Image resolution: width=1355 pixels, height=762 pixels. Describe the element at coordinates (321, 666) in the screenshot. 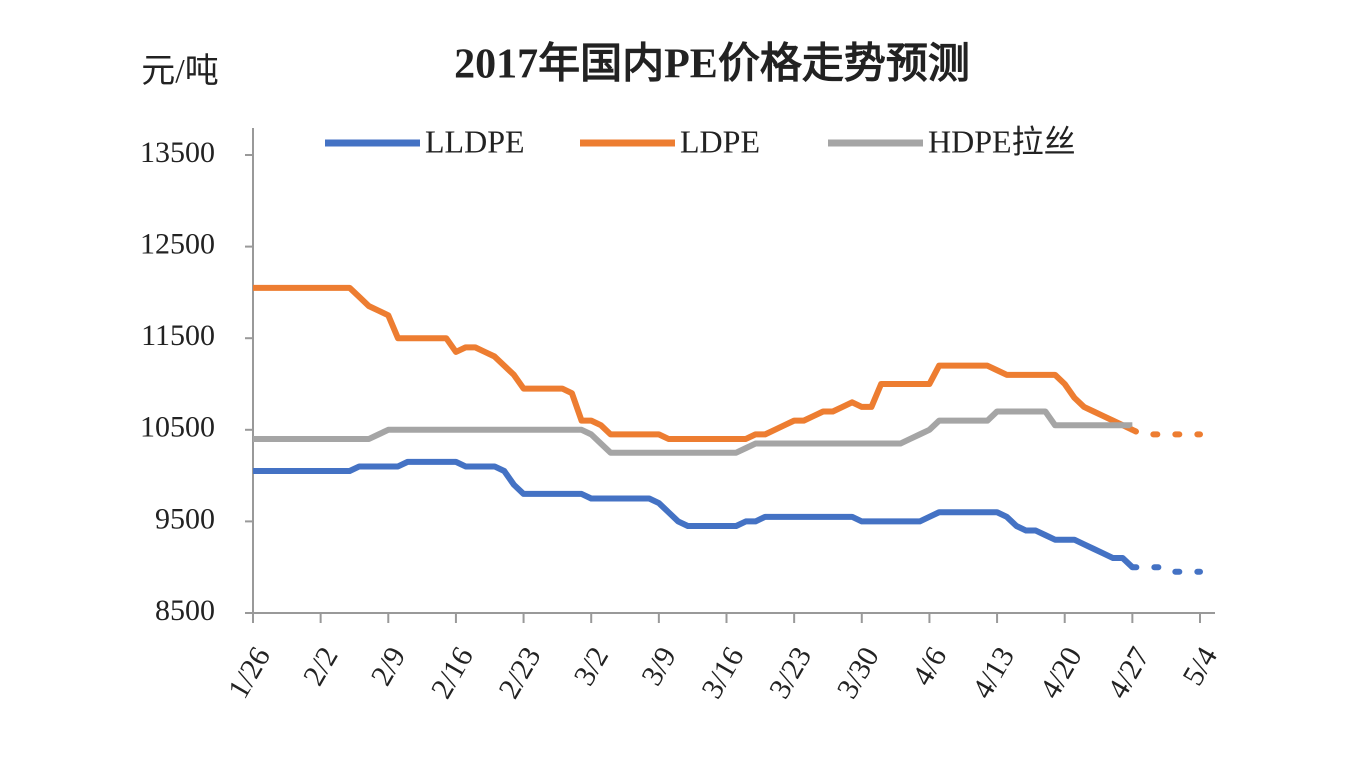

I see `x-tick-label: 2/2` at that location.